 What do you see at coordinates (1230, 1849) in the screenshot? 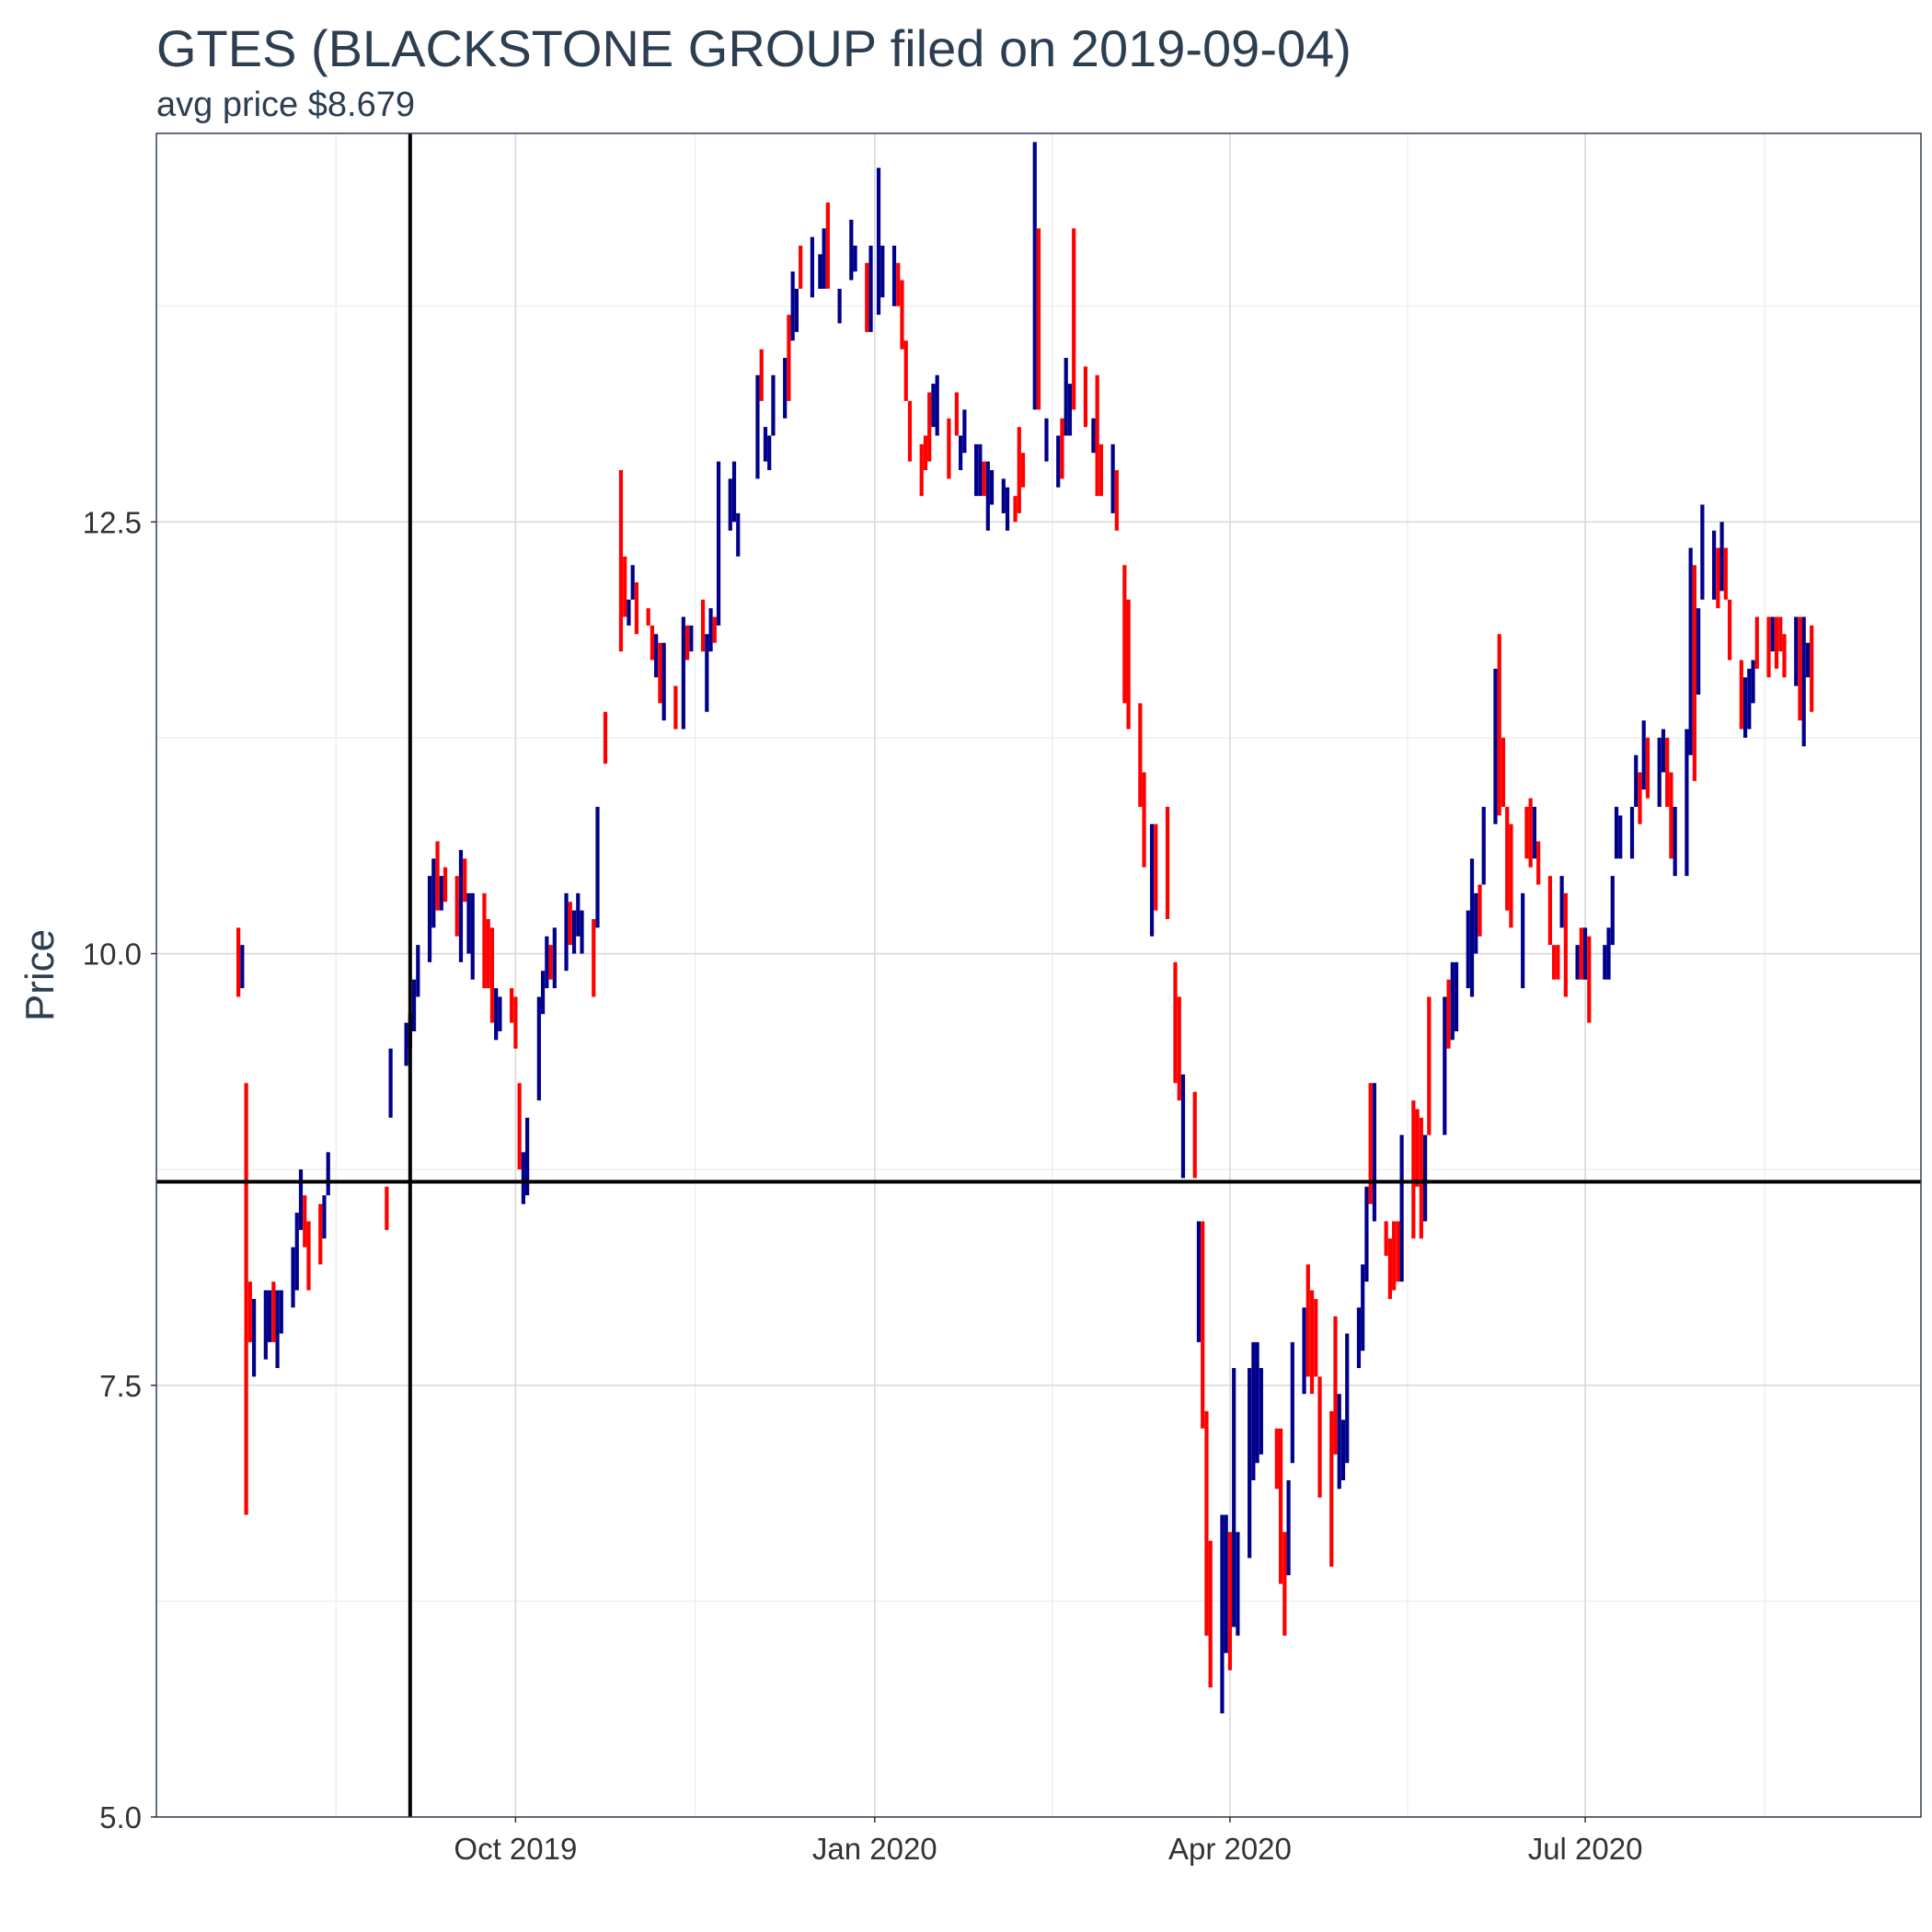
I see `x-tick-label: Apr 2020` at bounding box center [1230, 1849].